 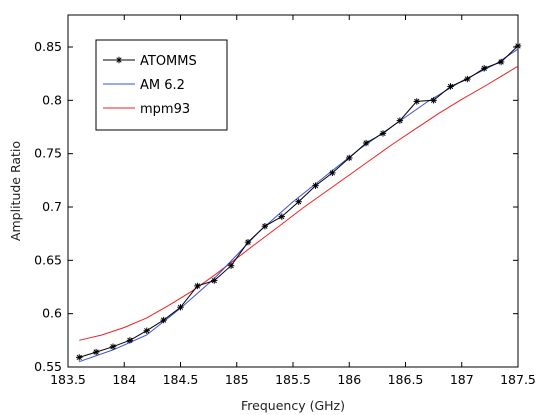 What do you see at coordinates (52, 99) in the screenshot?
I see `y-tick-label: 0.8` at bounding box center [52, 99].